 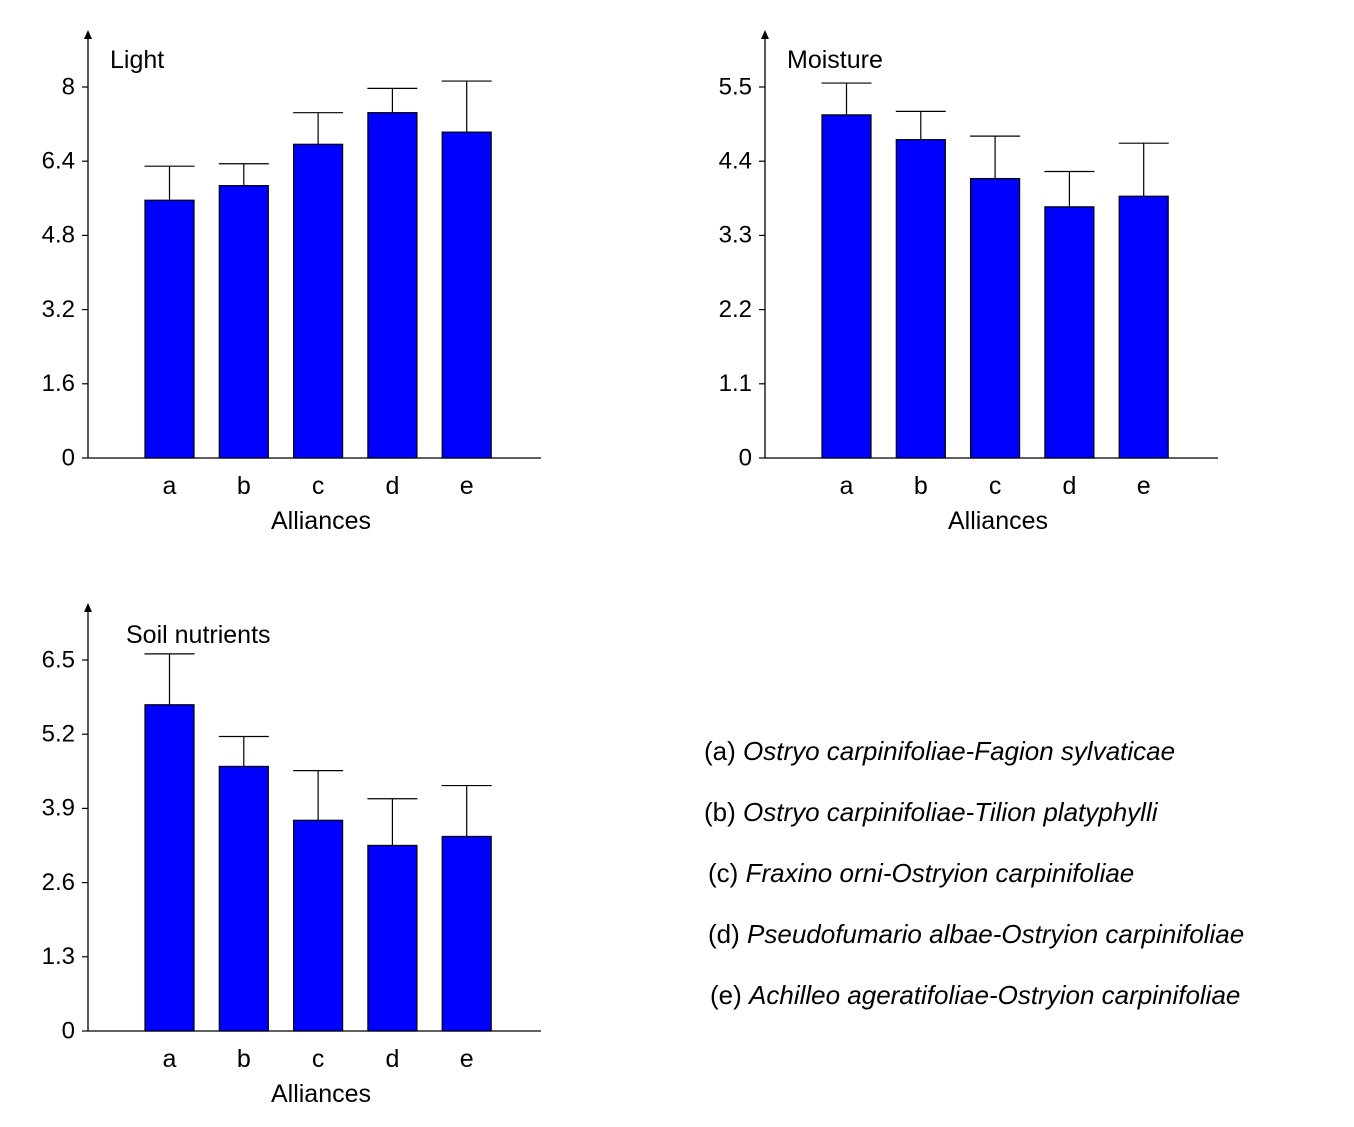 I want to click on chart-title: Light, so click(x=137, y=60).